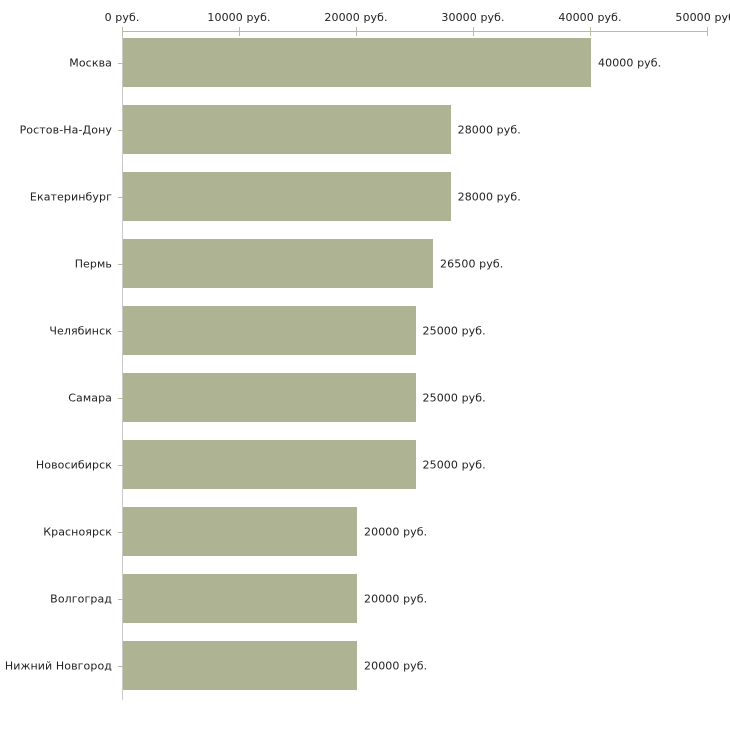 The width and height of the screenshot is (730, 730). What do you see at coordinates (630, 62) in the screenshot?
I see `bar-value-label: 40000 руб.` at bounding box center [630, 62].